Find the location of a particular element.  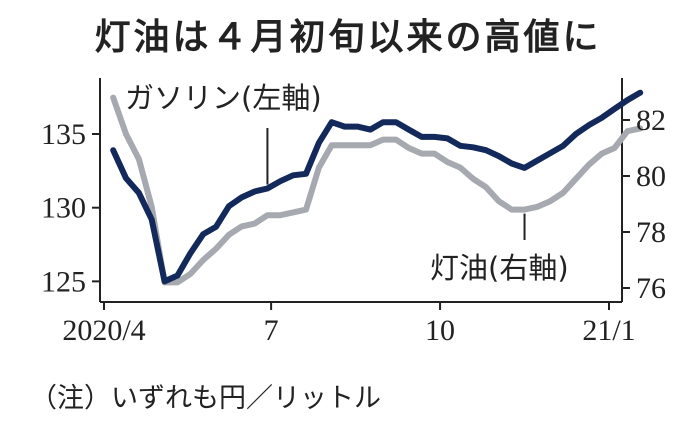

left-y-tick-label: 130 is located at coordinates (63, 208).